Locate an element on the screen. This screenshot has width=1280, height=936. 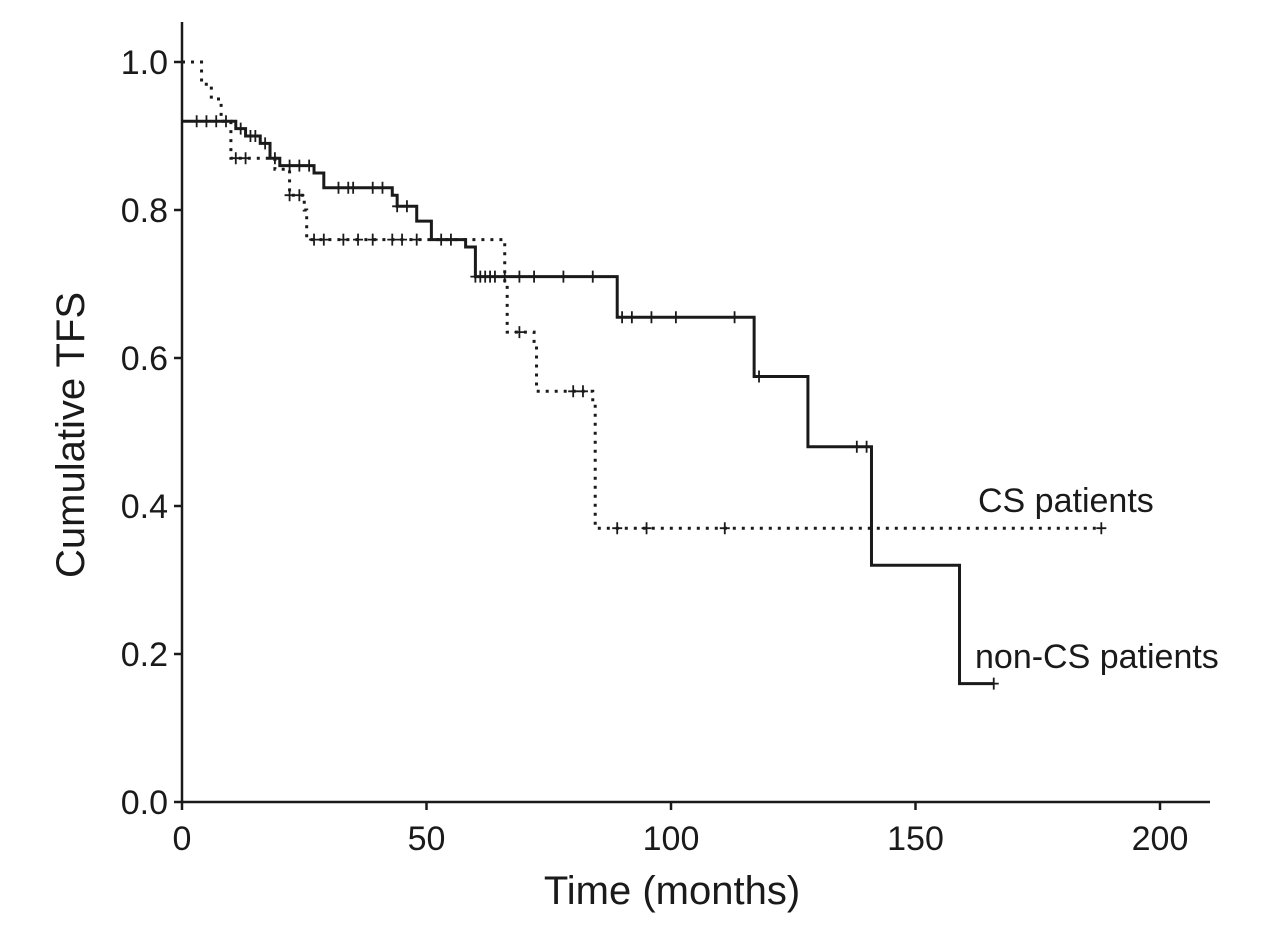
x-tick-label: 100 is located at coordinates (671, 839).